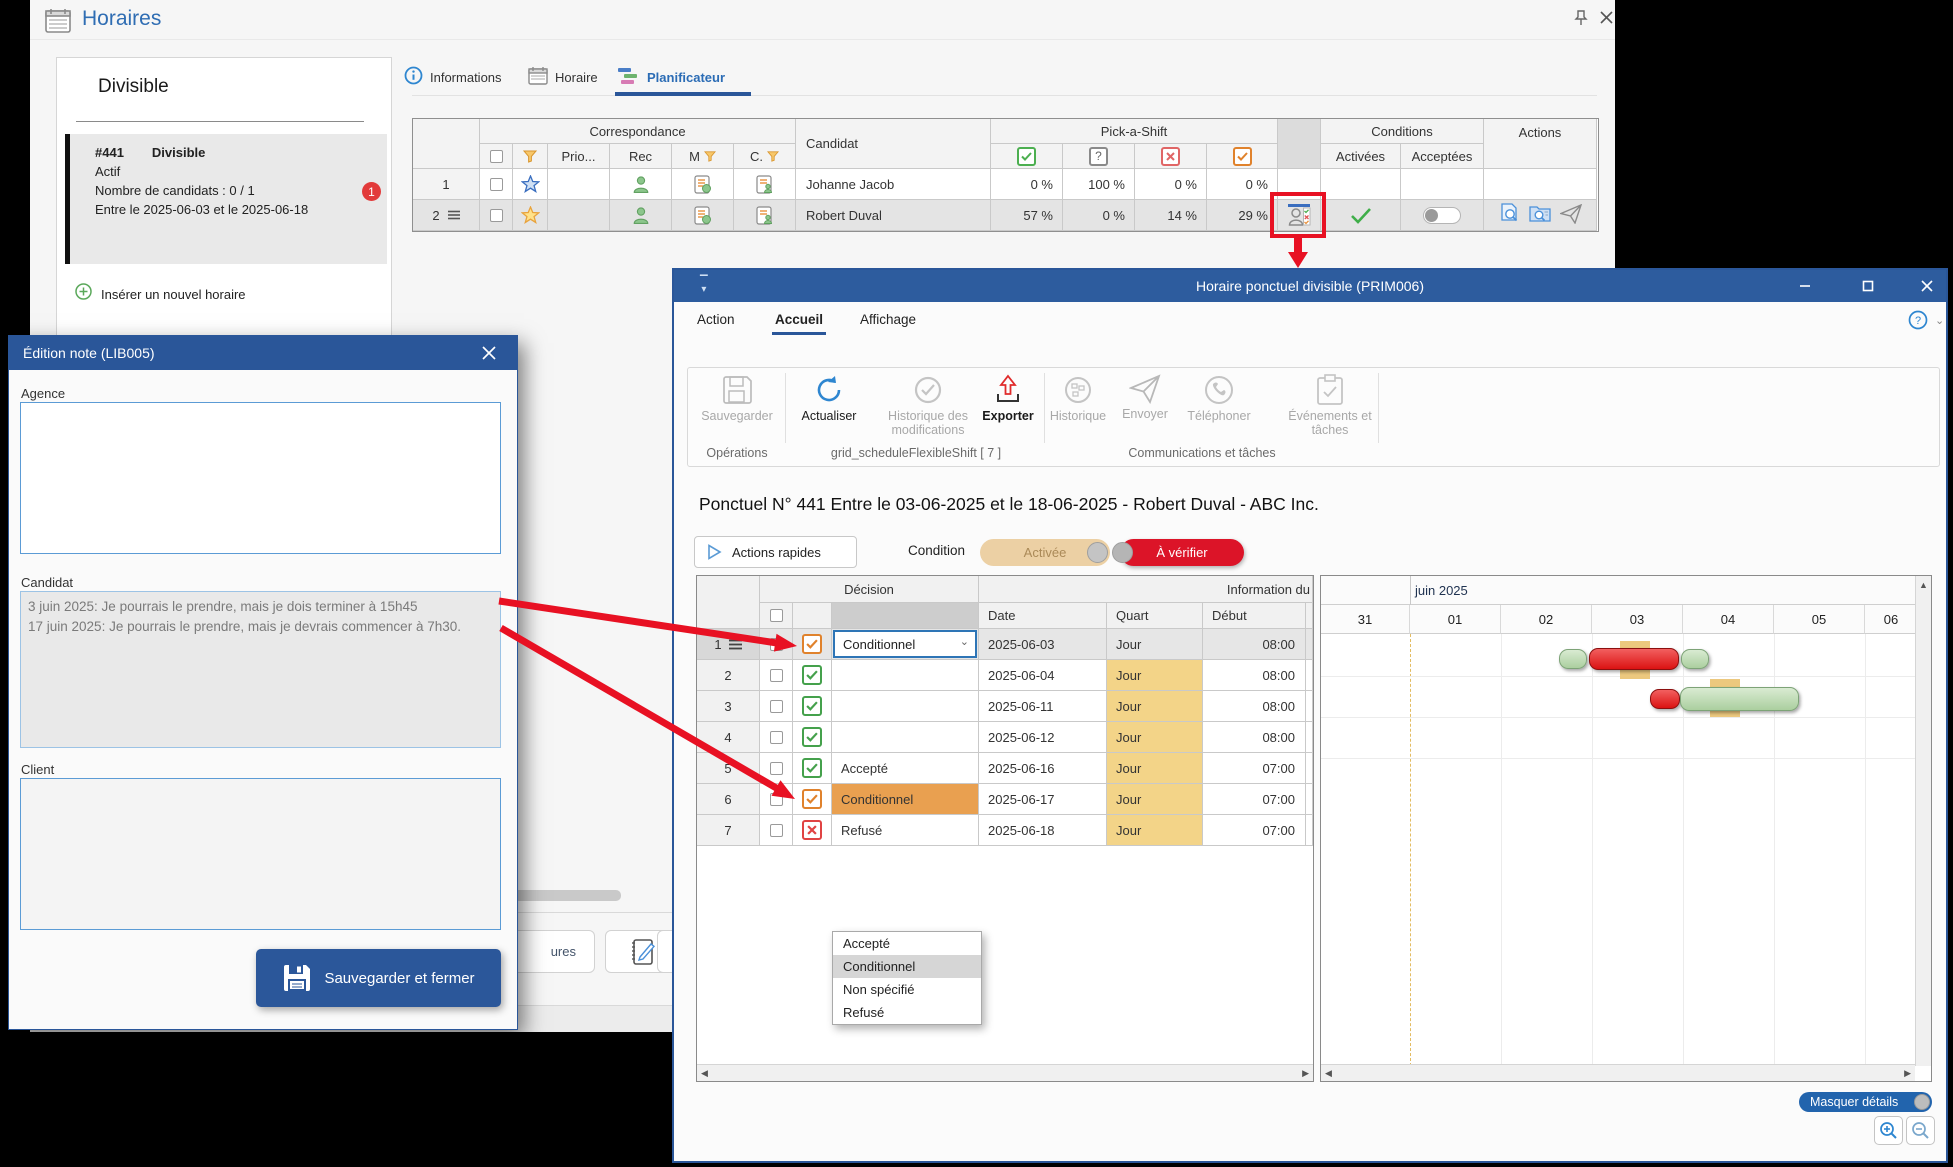 The width and height of the screenshot is (1953, 1167). Describe the element at coordinates (1078, 398) in the screenshot. I see `historique-button: Historique` at that location.